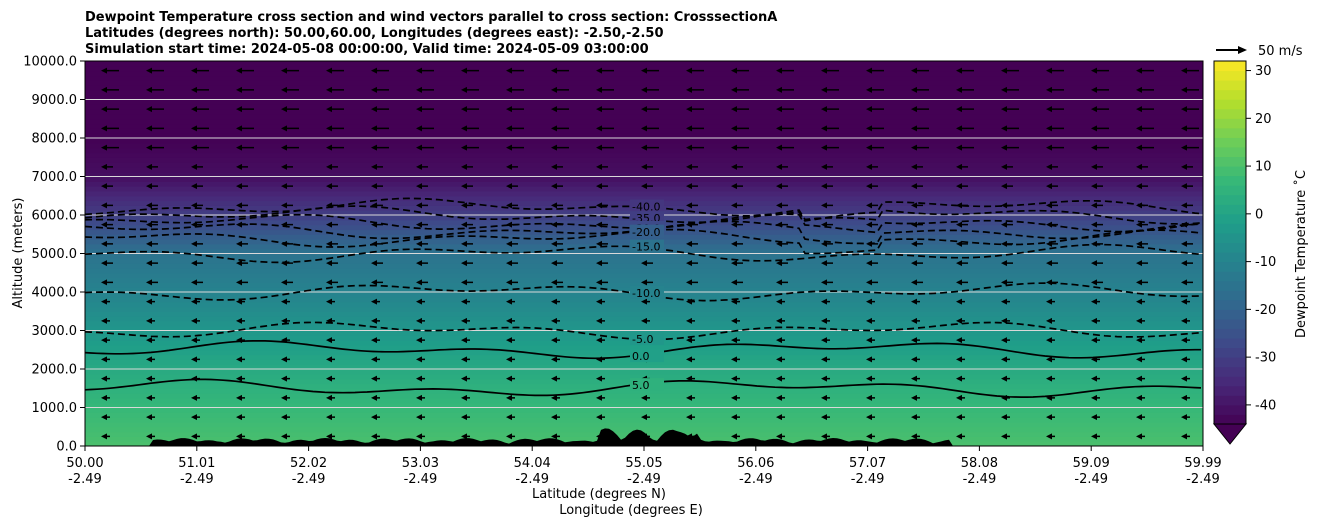 This screenshot has width=1320, height=526. Describe the element at coordinates (55, 100) in the screenshot. I see `y-tick-label: 9000.0` at that location.